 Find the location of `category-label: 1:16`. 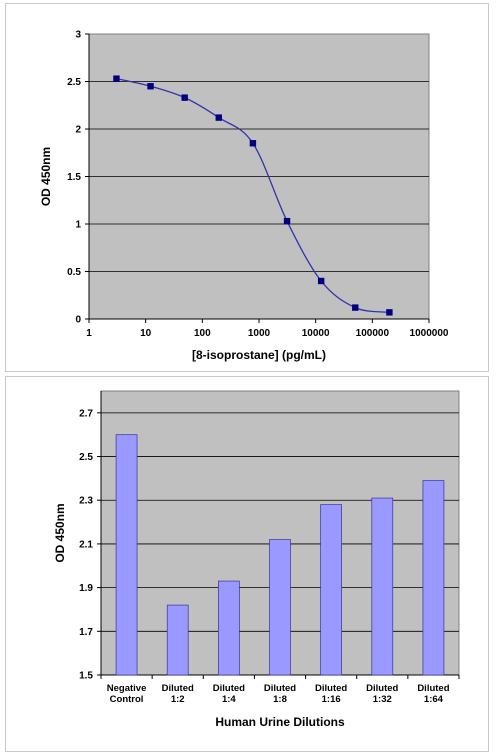

category-label: 1:16 is located at coordinates (331, 699).